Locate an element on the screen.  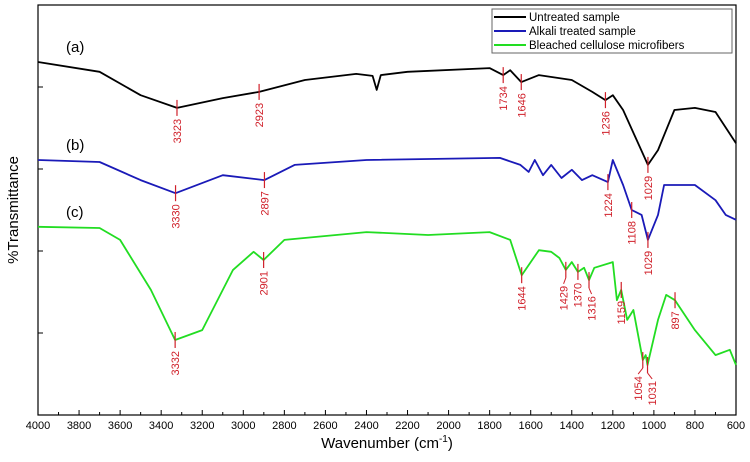
x-tick-label: 2800 is located at coordinates (284, 426).